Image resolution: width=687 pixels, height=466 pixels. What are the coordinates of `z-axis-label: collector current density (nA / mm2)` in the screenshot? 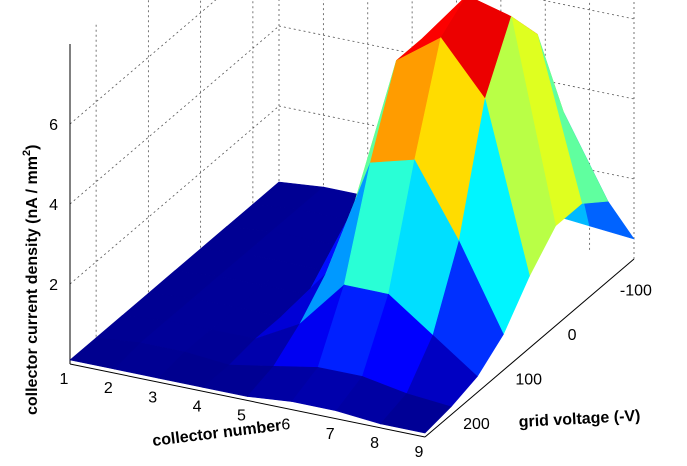 It's located at (31, 280).